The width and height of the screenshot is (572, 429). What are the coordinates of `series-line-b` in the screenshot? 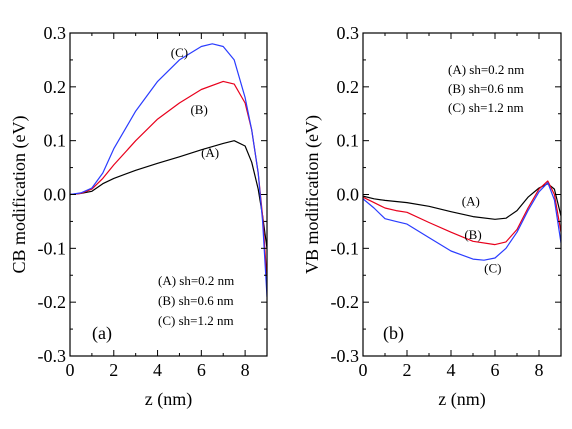 It's located at (462, 213).